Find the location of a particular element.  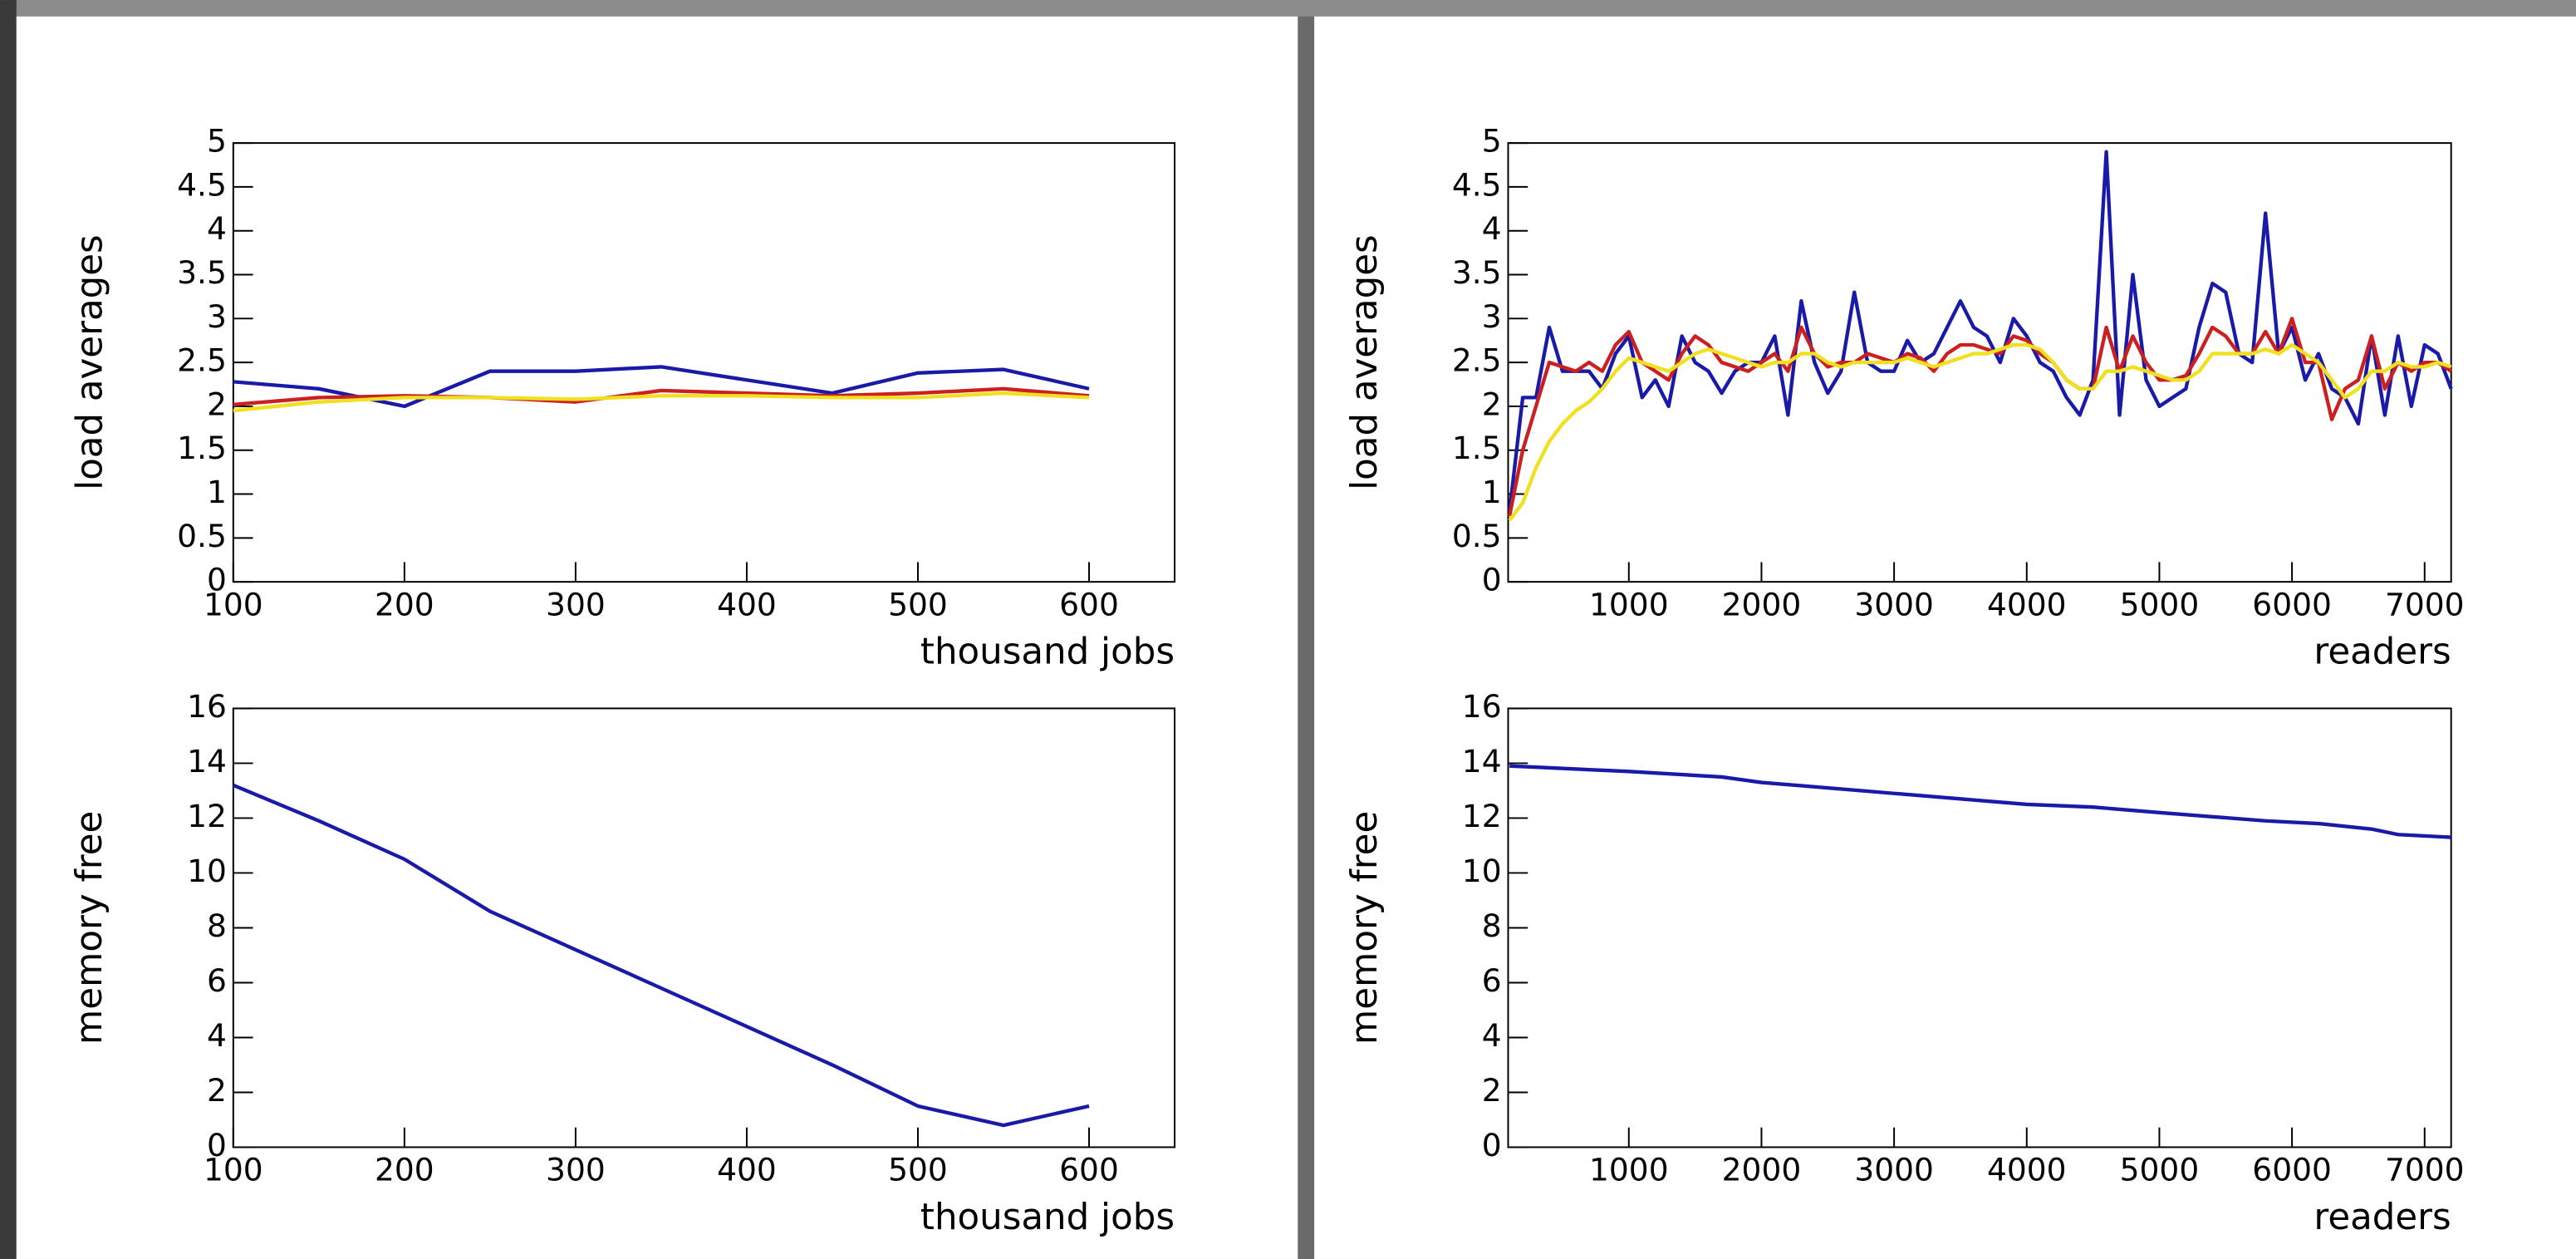

divider is located at coordinates (1306, 637).